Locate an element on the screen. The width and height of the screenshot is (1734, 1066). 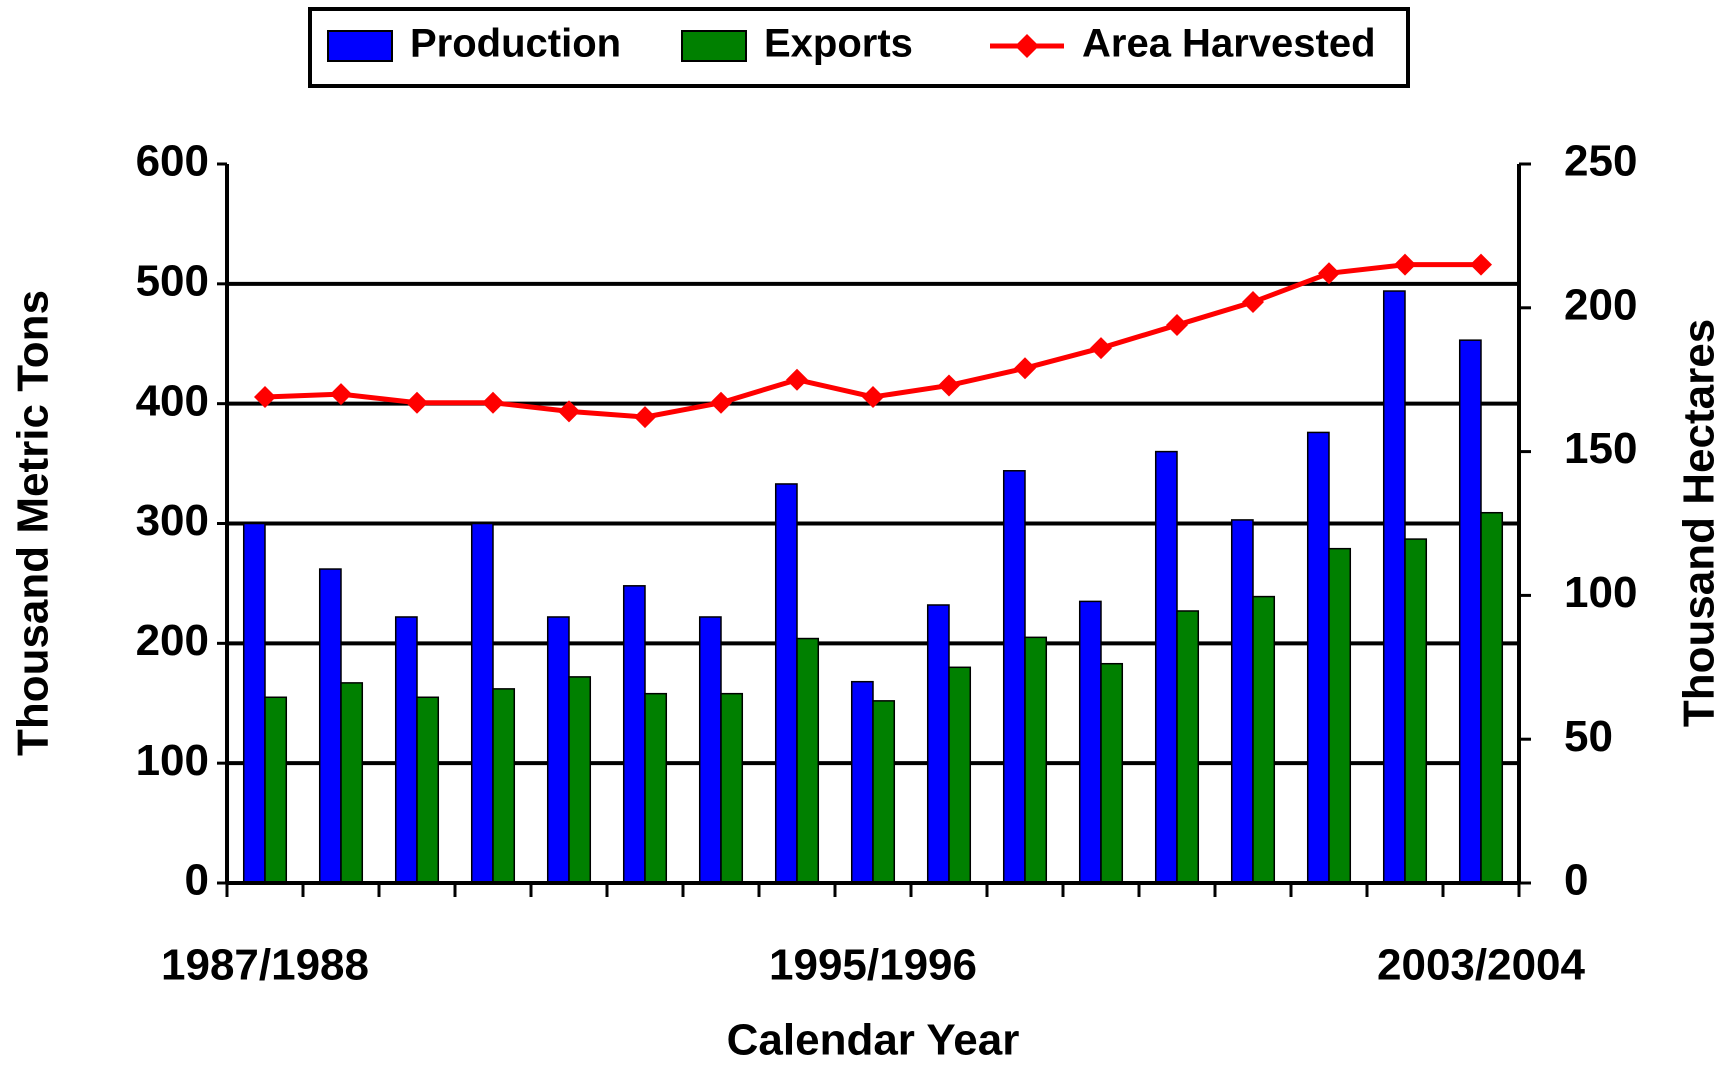
legend-marker is located at coordinates (1027, 46).